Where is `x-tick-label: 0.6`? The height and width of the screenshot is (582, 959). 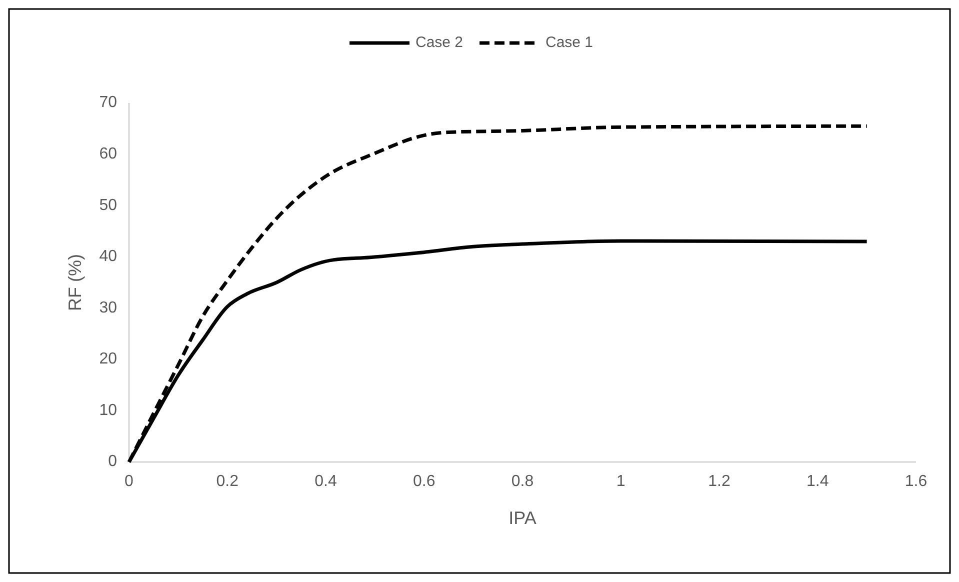
x-tick-label: 0.6 is located at coordinates (424, 481).